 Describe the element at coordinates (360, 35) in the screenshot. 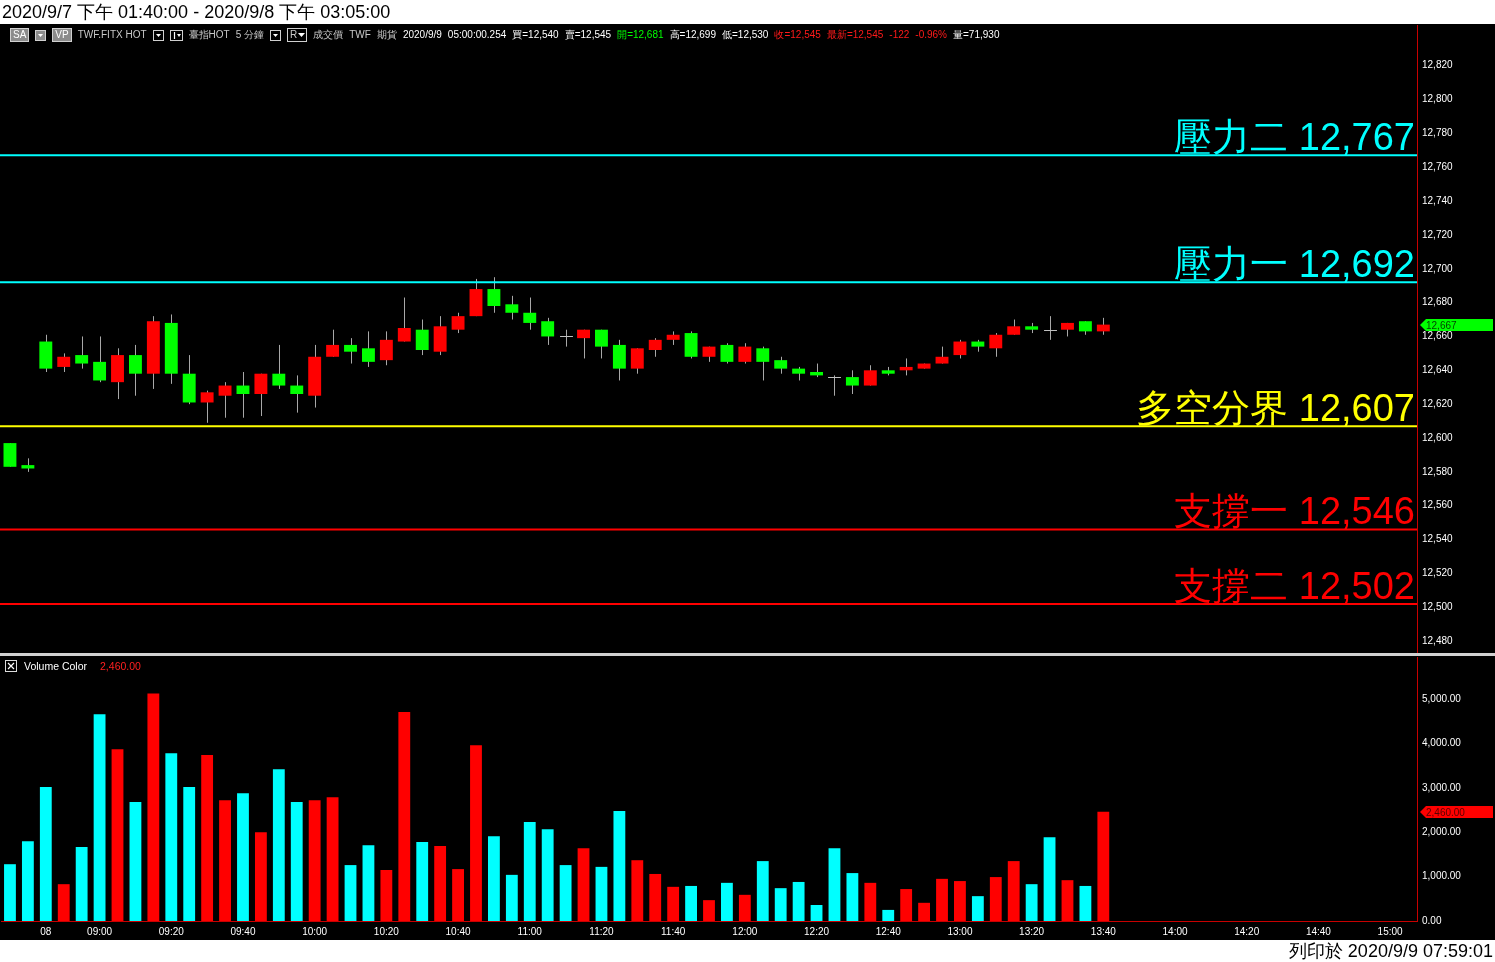

I see `annotation: TWF` at that location.